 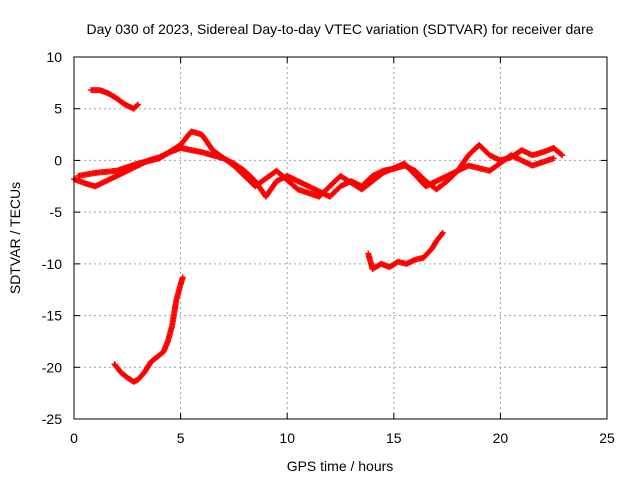 What do you see at coordinates (340, 466) in the screenshot?
I see `x-axis-label: GPS time / hours` at bounding box center [340, 466].